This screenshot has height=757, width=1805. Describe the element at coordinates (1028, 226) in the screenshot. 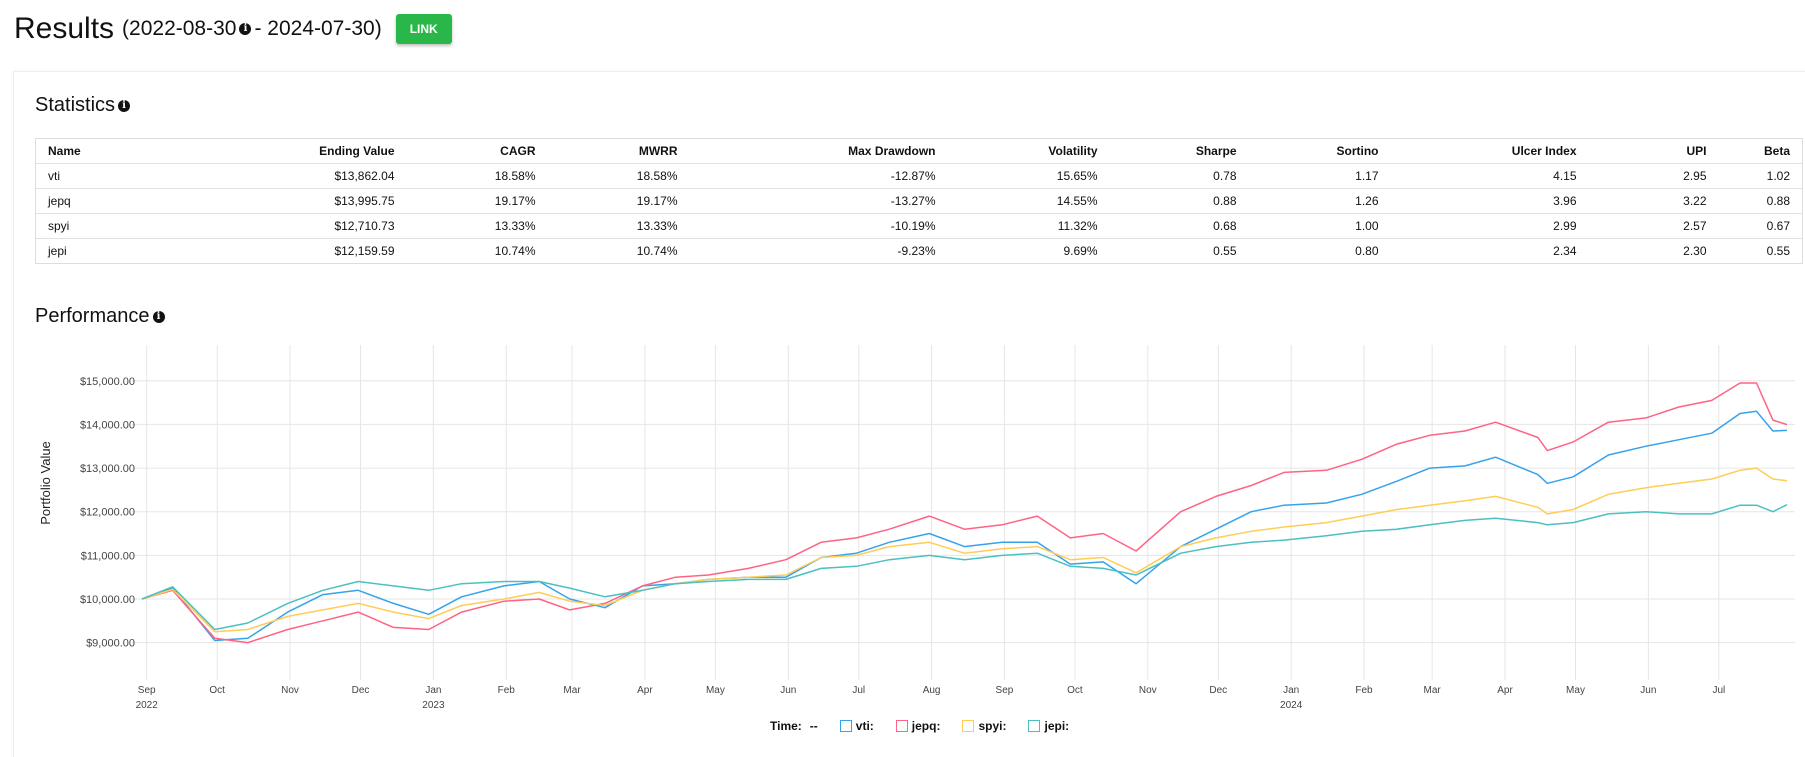

I see `table-cell: 11.32%` at that location.